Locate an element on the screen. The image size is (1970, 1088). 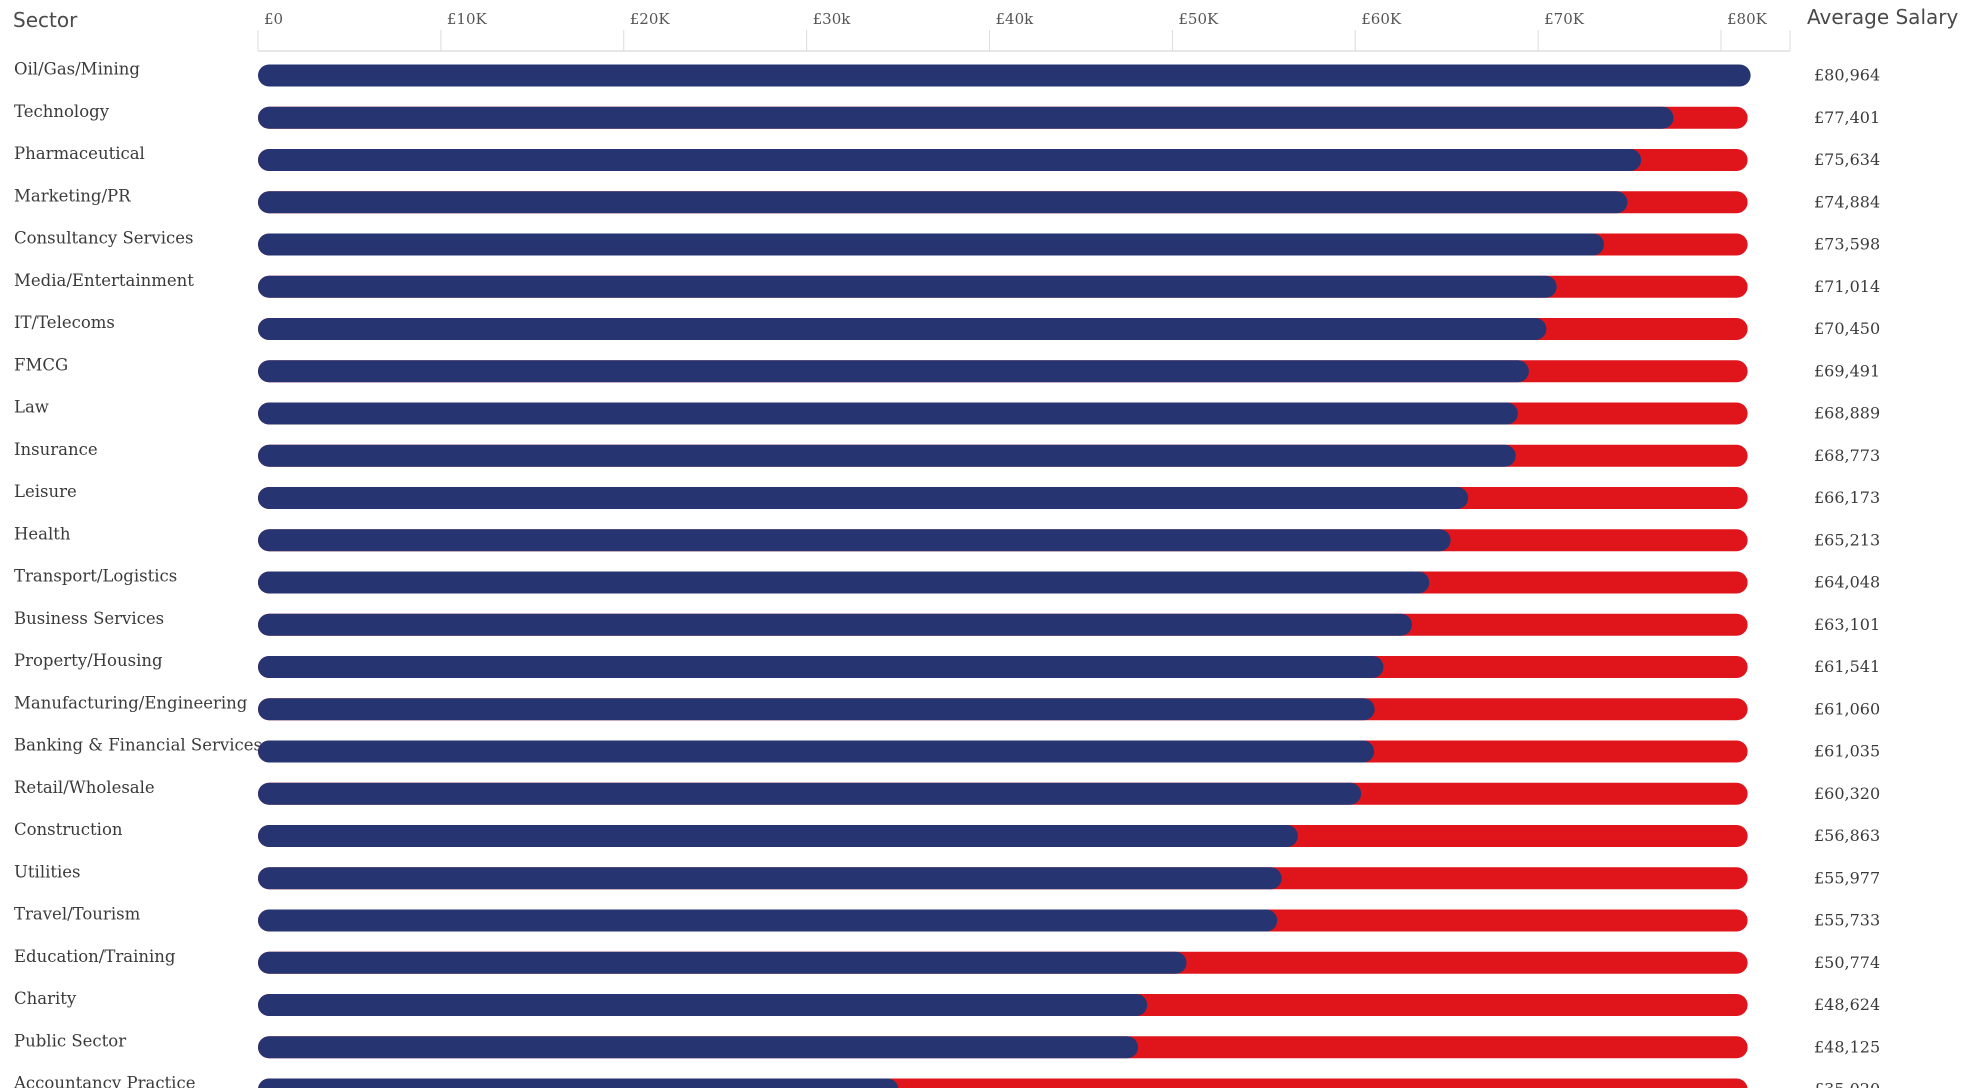
value-label: £61,060 is located at coordinates (1847, 708).